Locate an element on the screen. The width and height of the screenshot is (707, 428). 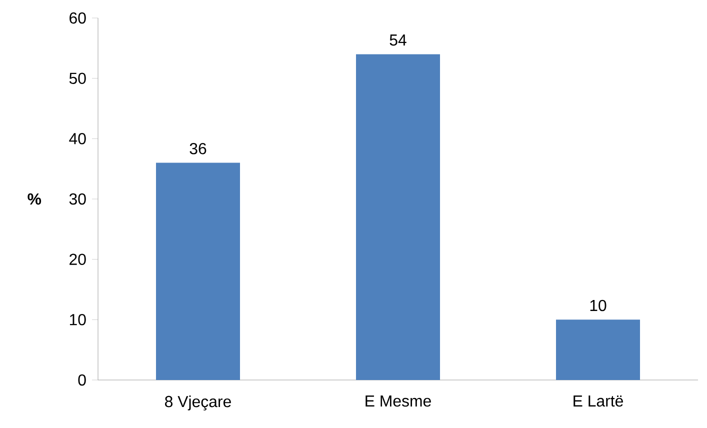
y-tick-label: 30 is located at coordinates (77, 199).